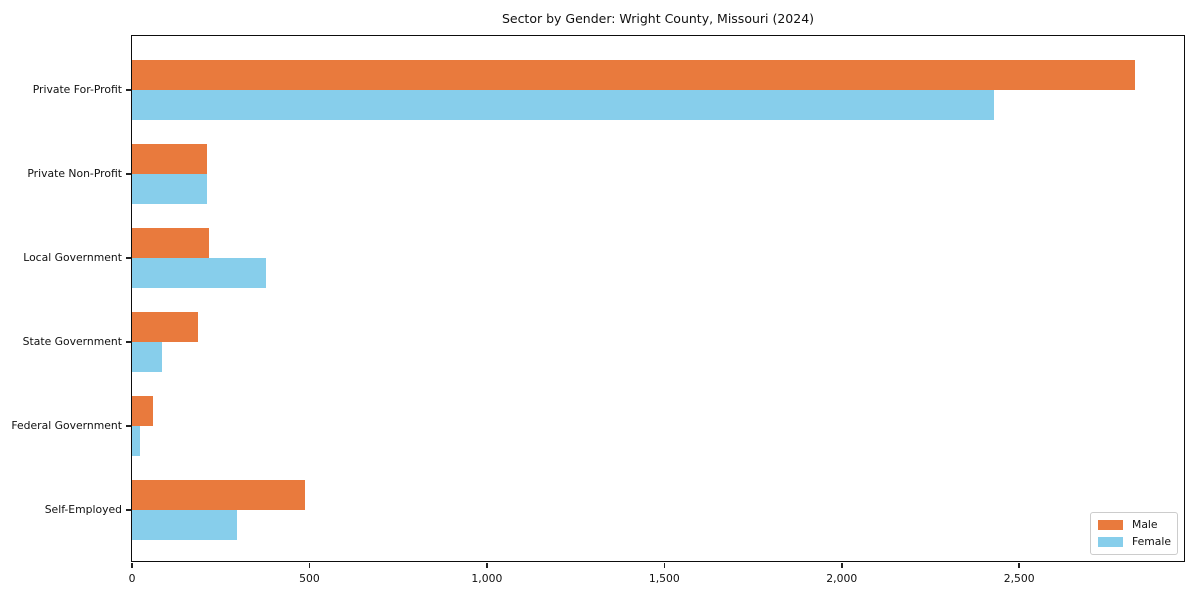 The width and height of the screenshot is (1200, 600). Describe the element at coordinates (219, 495) in the screenshot. I see `bar-male-self-employed` at that location.